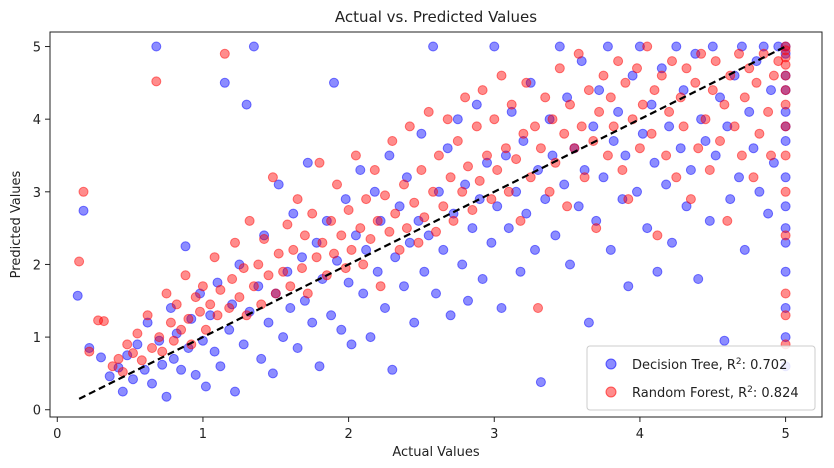 The height and width of the screenshot is (468, 834). What do you see at coordinates (436, 17) in the screenshot?
I see `chart-title: Actual vs. Predicted Values` at bounding box center [436, 17].